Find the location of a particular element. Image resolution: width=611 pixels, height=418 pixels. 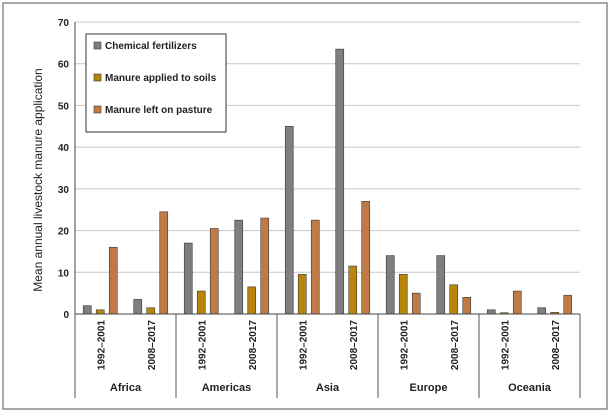

y-tick-label-70: 70 is located at coordinates (64, 23).